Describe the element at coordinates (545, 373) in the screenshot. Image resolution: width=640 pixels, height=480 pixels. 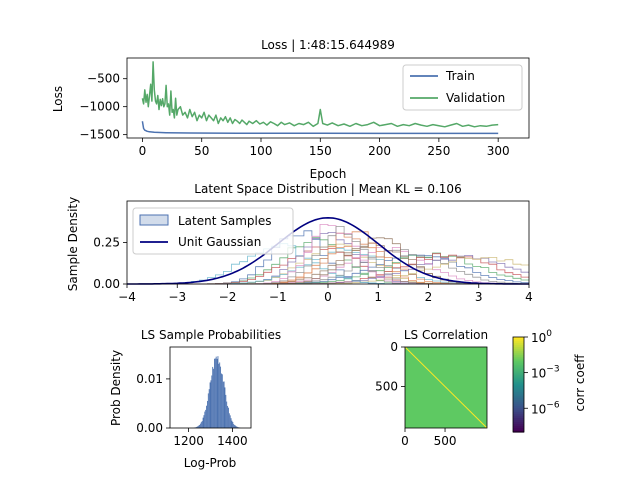
I see `colorbar-tick-label: 10⁻³` at that location.